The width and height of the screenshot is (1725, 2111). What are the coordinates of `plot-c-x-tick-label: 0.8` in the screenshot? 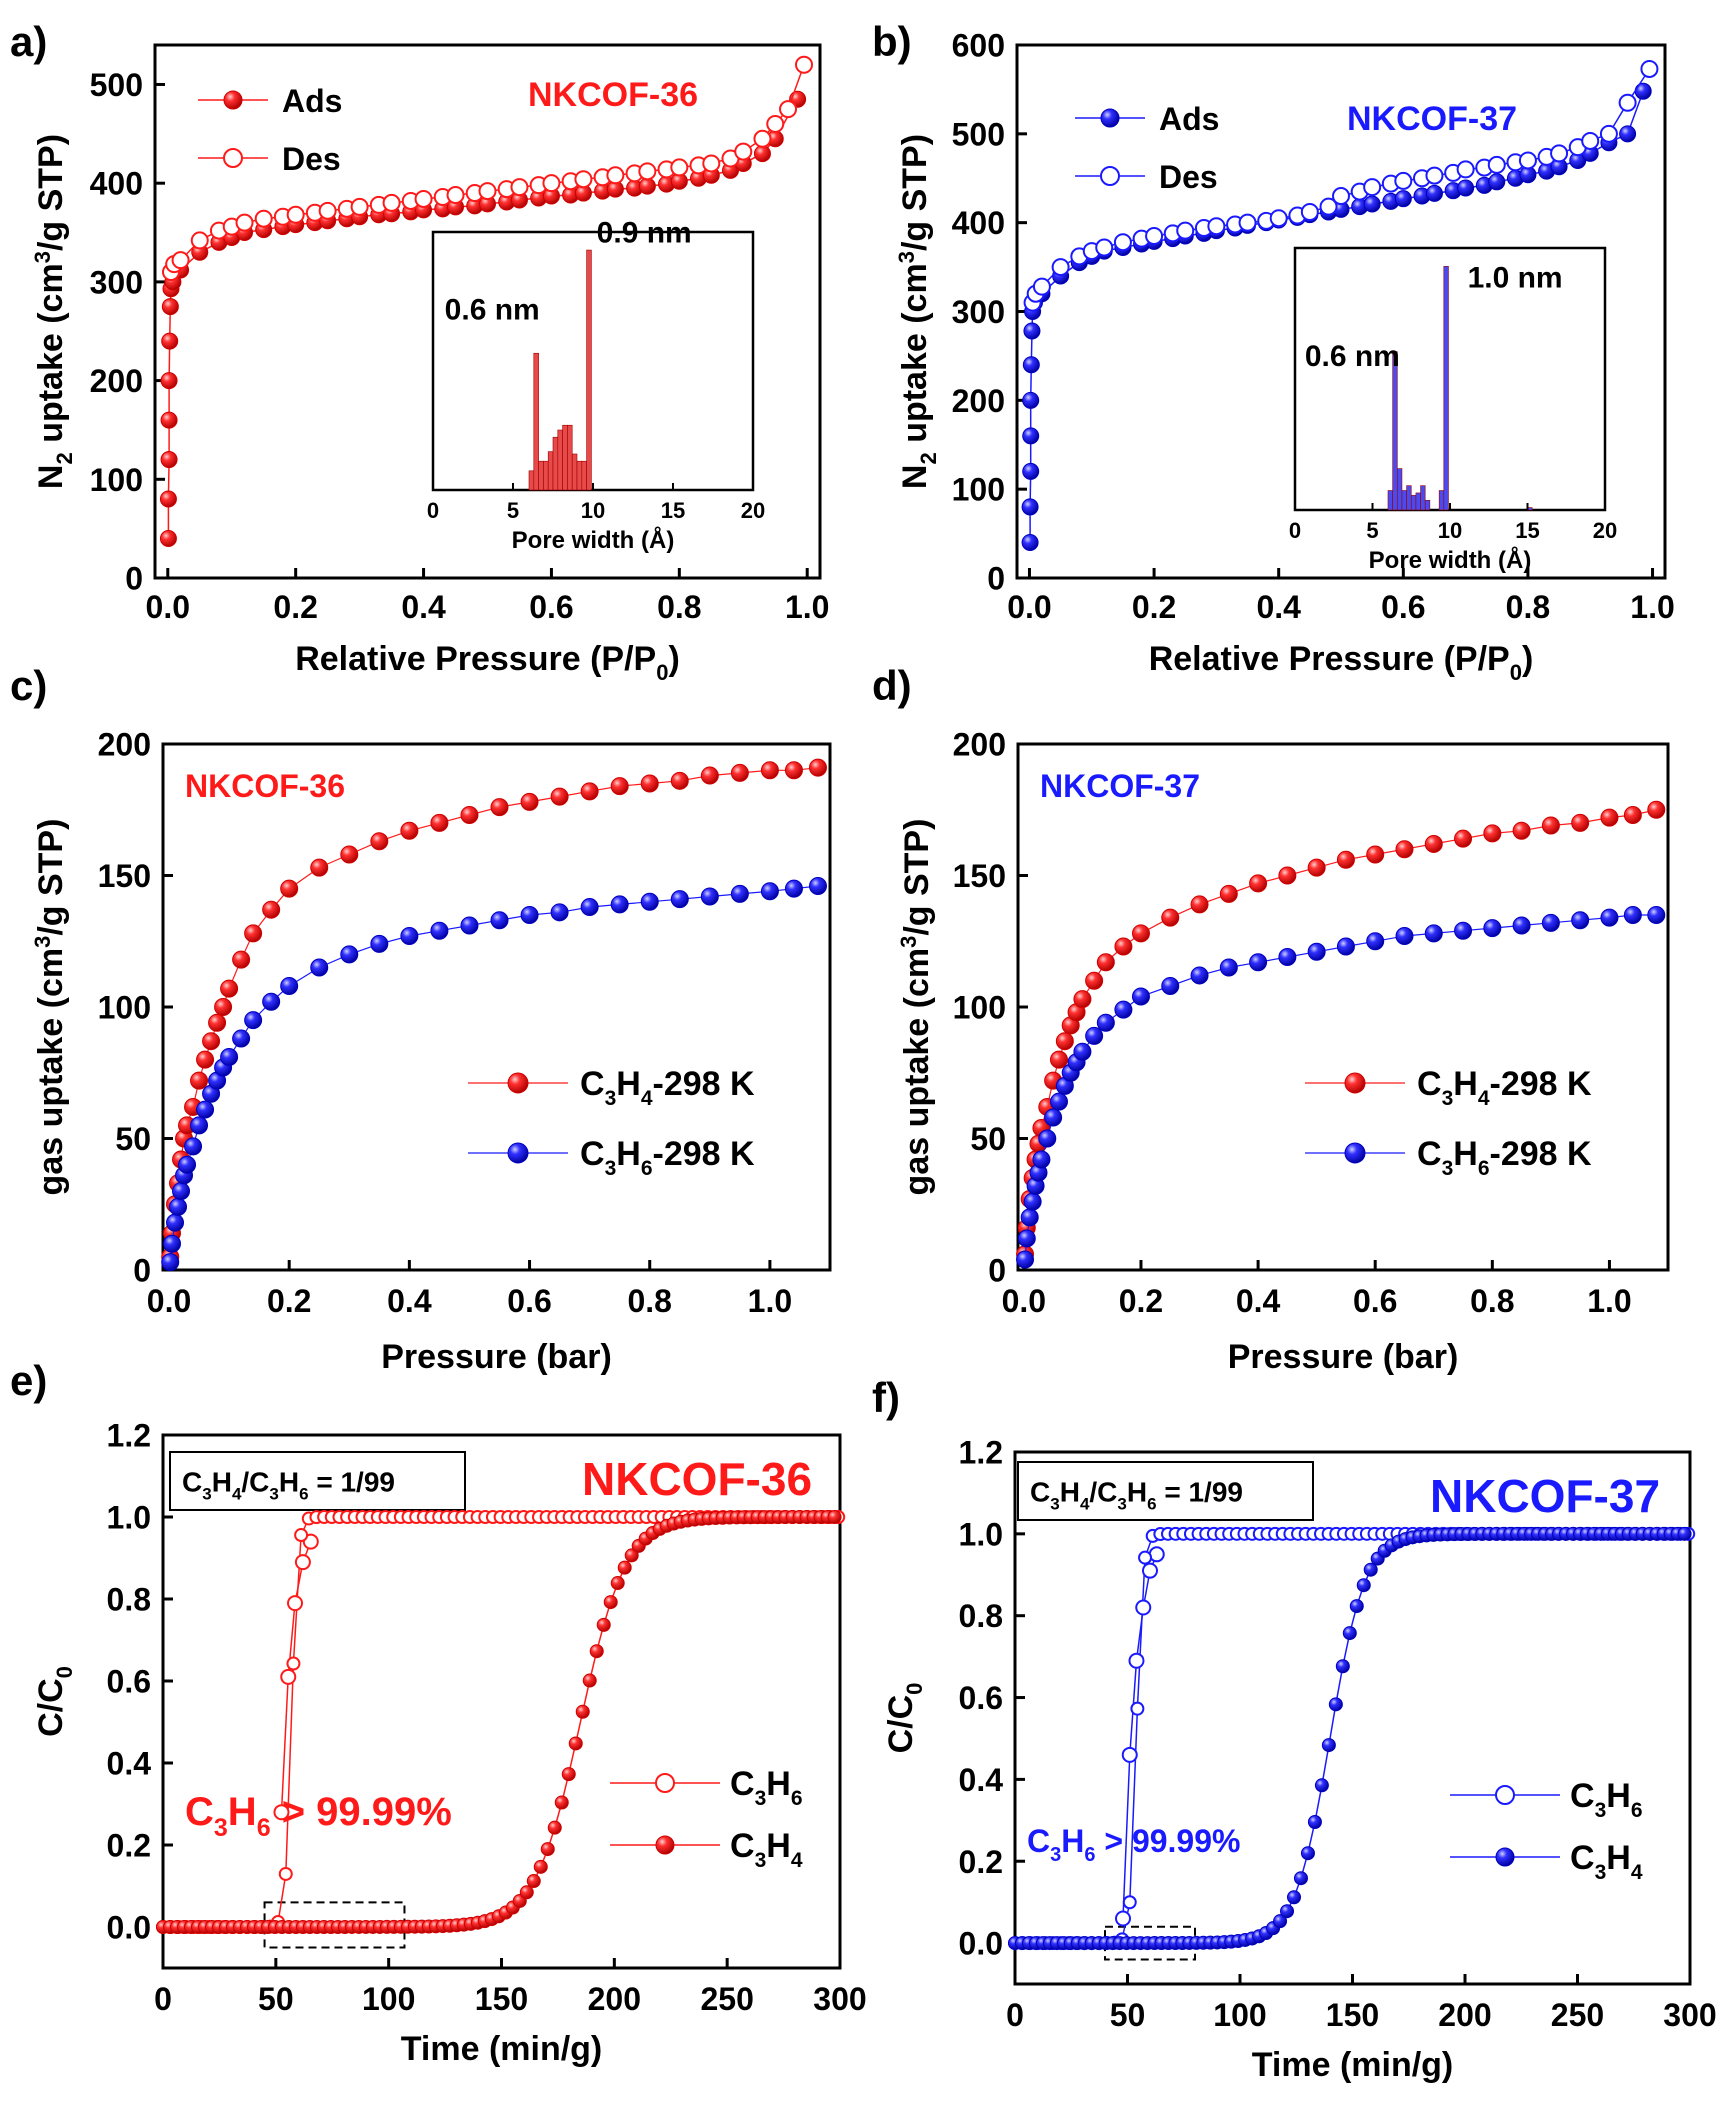 It's located at (649, 1301).